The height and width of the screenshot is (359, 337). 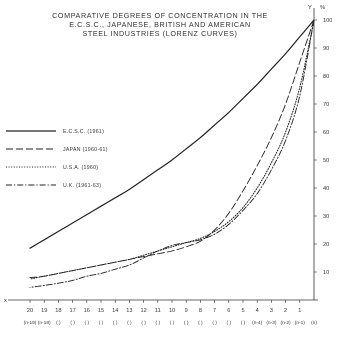 What do you see at coordinates (143, 311) in the screenshot?
I see `x-tick-label: 12` at bounding box center [143, 311].